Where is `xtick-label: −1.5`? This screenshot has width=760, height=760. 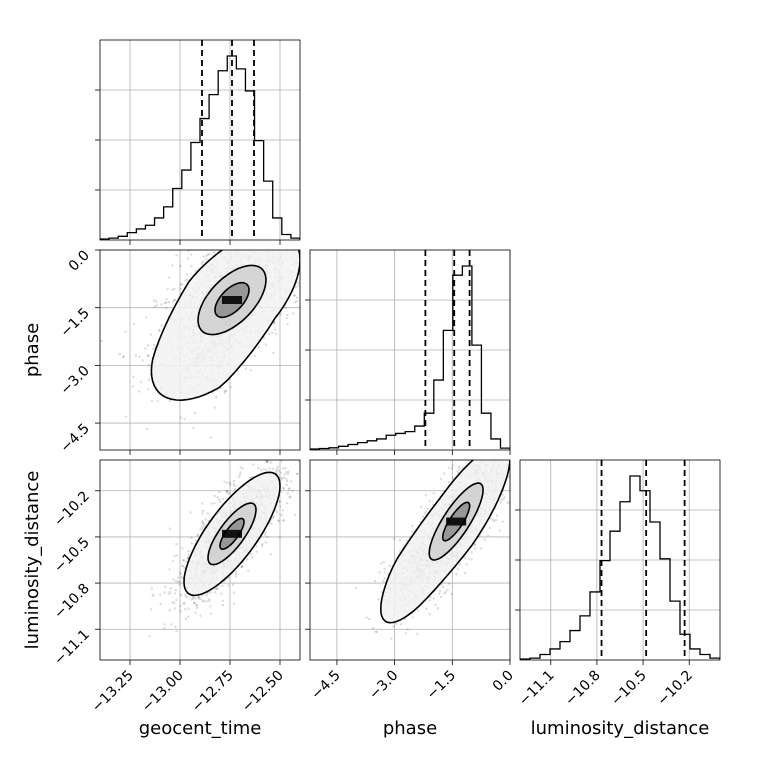
xtick-label: −1.5 is located at coordinates (441, 685).